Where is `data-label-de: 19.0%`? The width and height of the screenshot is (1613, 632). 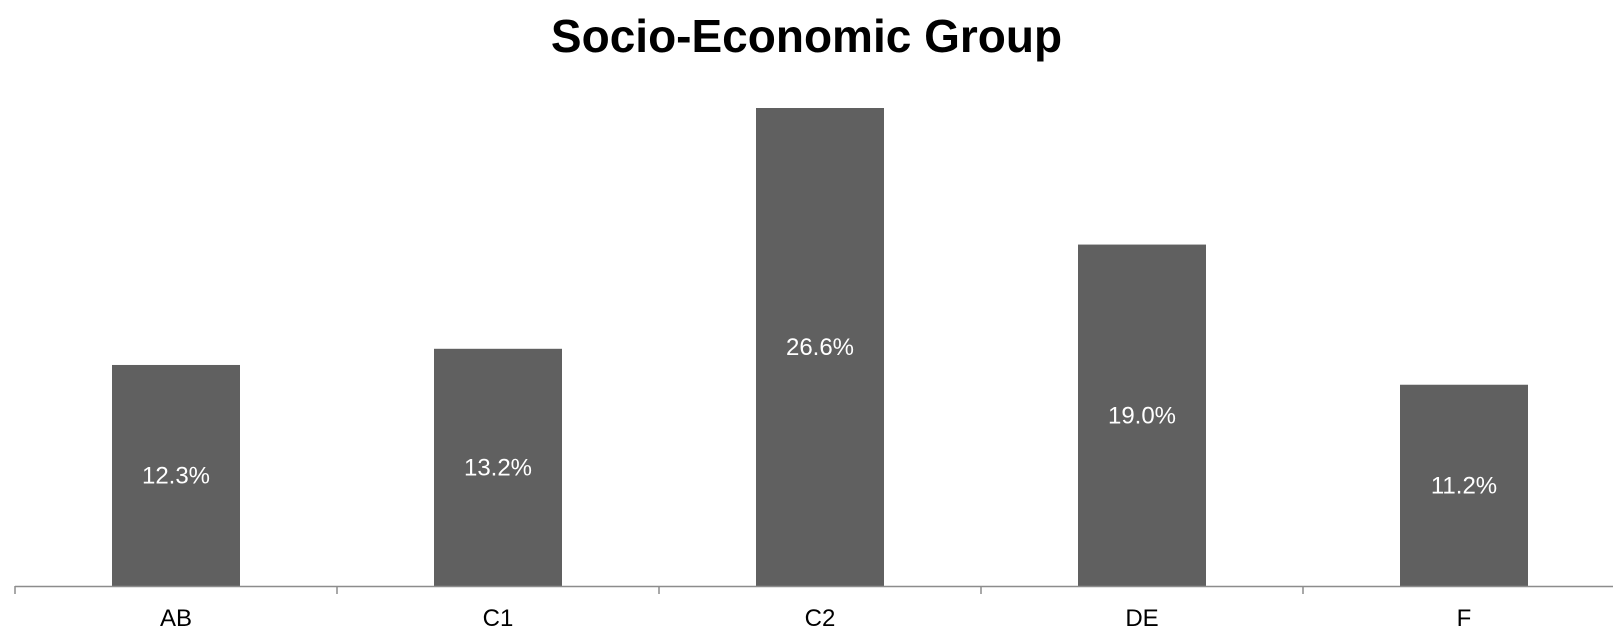 data-label-de: 19.0% is located at coordinates (1142, 415).